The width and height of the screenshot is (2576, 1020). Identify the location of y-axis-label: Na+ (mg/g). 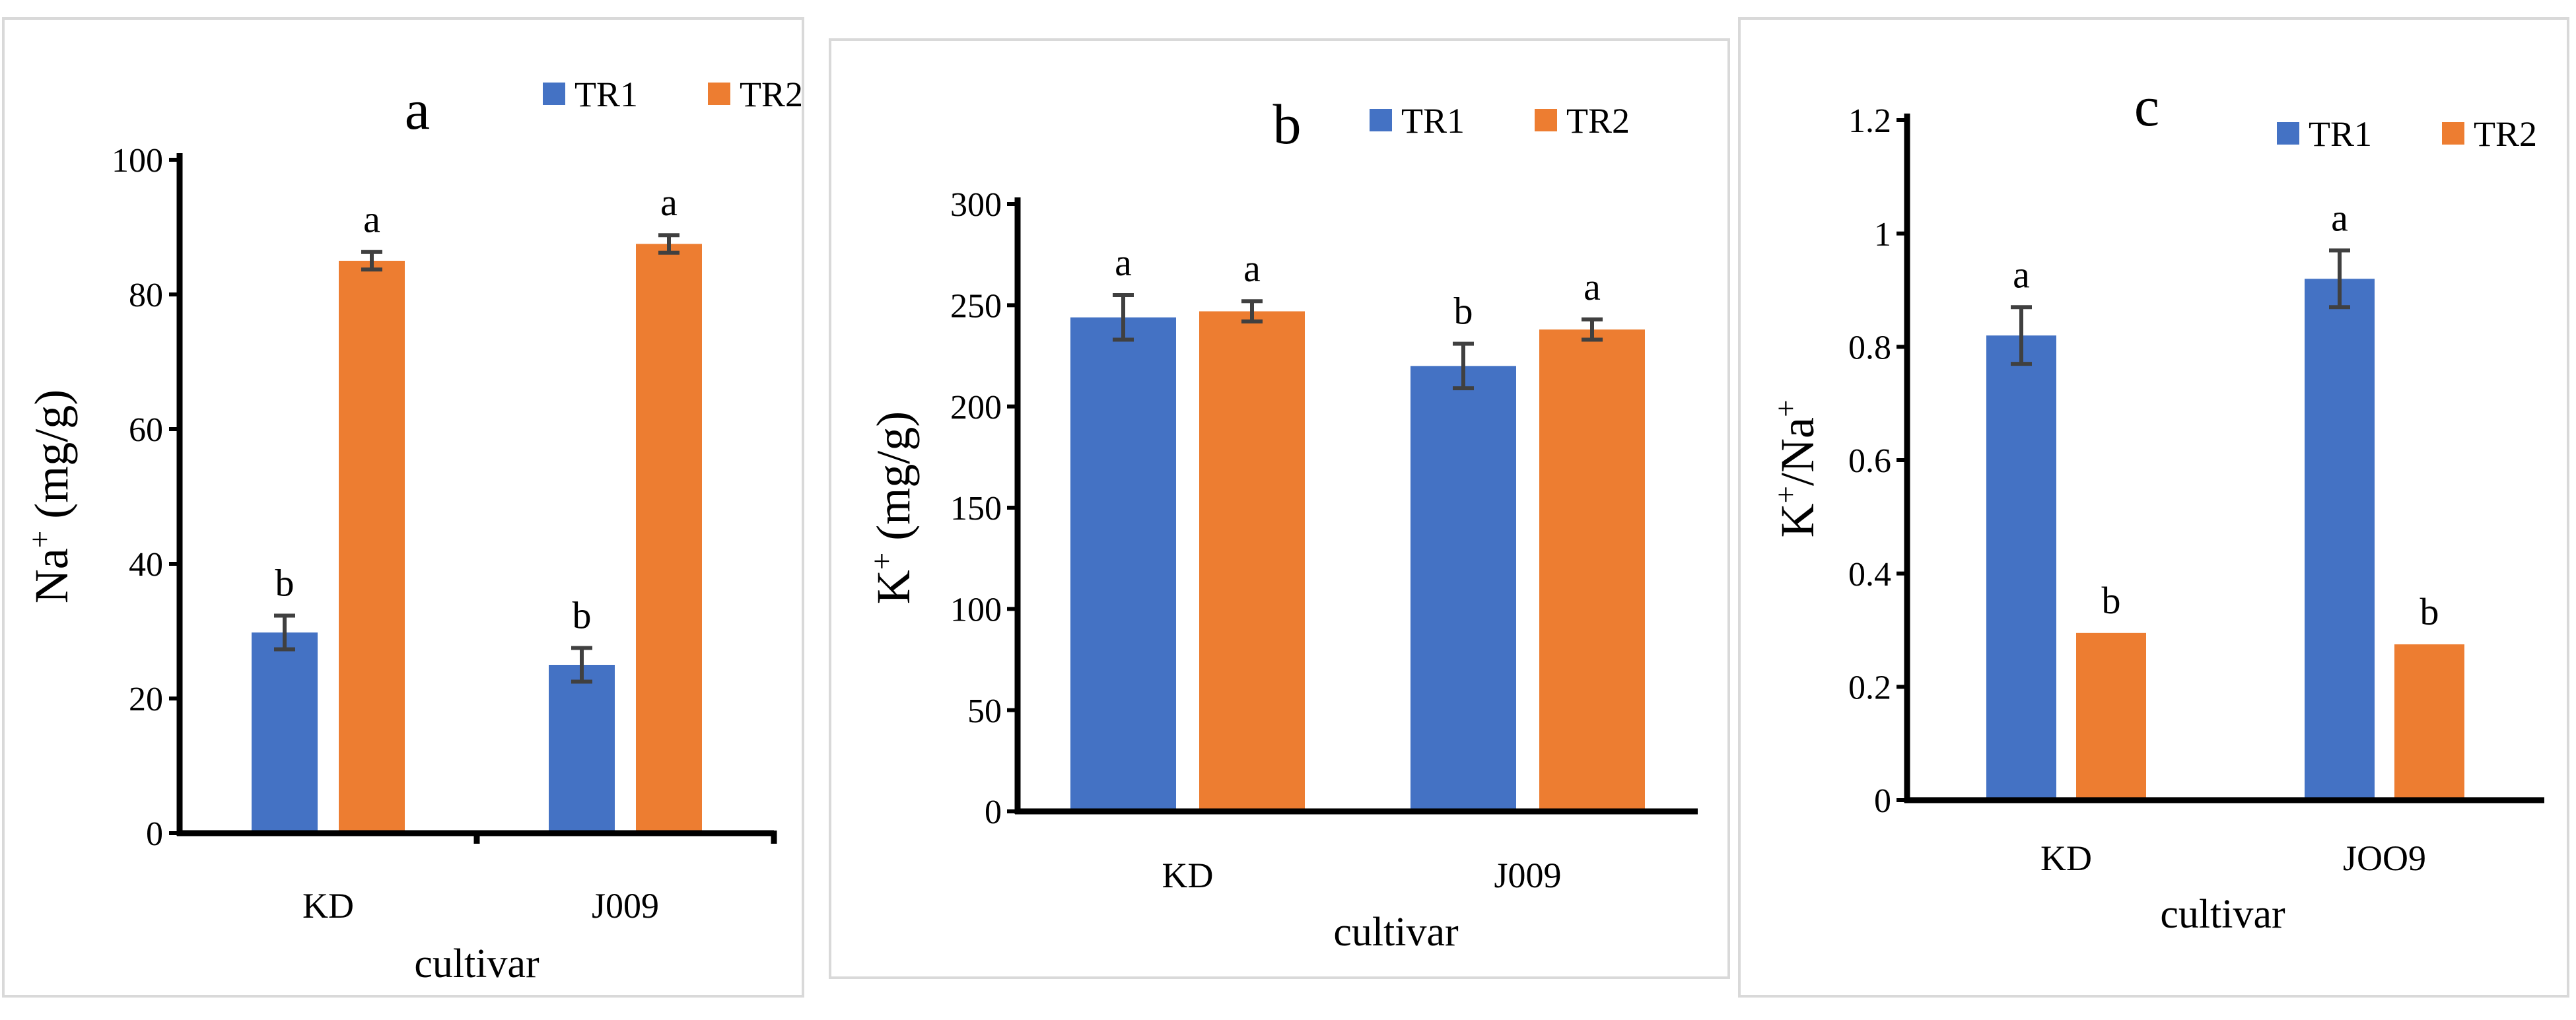
(50, 496).